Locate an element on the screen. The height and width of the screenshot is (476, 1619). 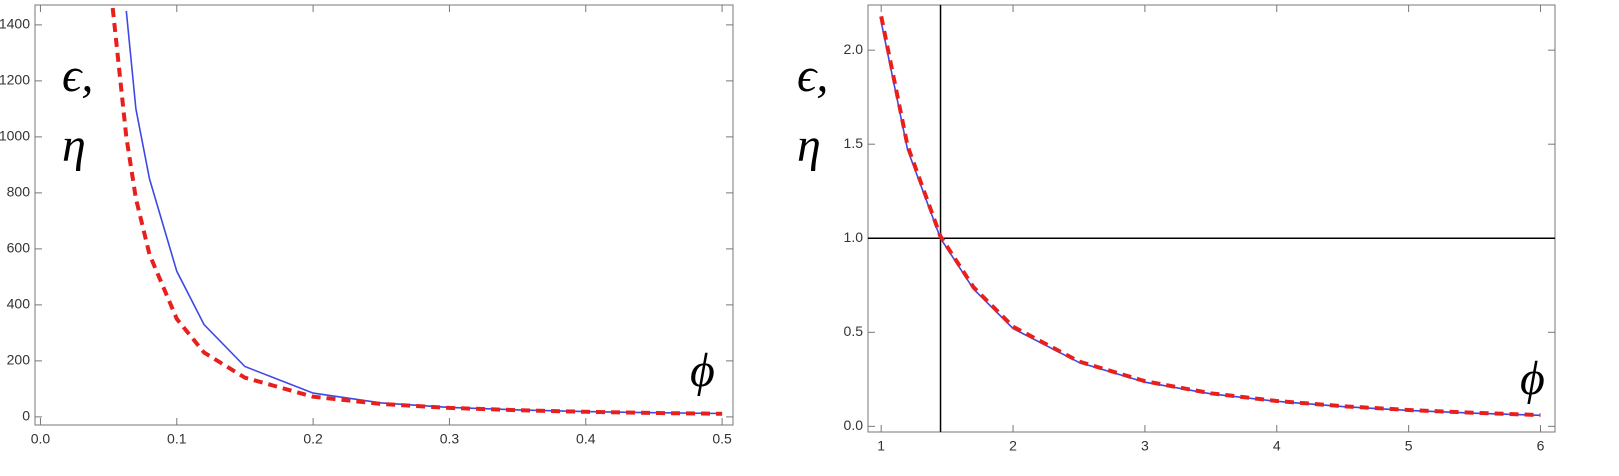
x-tick-label: 5 is located at coordinates (1409, 446).